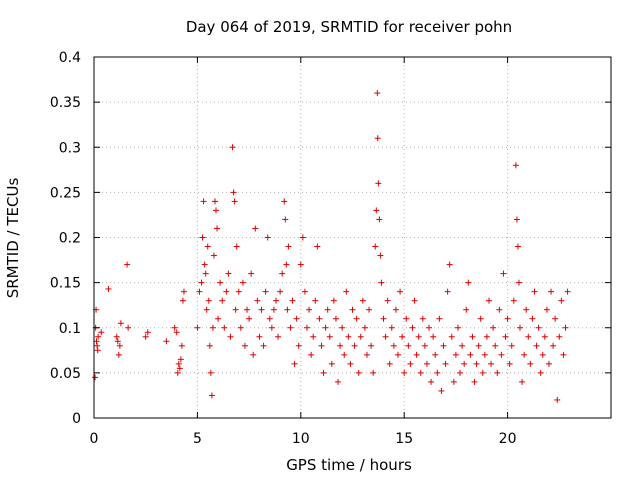  What do you see at coordinates (301, 439) in the screenshot?
I see `x-tick-label: 10` at bounding box center [301, 439].